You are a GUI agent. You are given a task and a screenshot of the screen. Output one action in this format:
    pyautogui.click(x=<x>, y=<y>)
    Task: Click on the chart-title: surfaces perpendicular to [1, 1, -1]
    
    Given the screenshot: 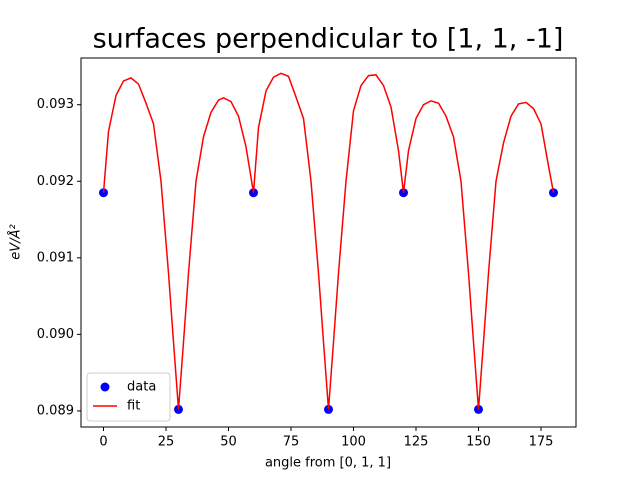 What is the action you would take?
    pyautogui.click(x=328, y=39)
    